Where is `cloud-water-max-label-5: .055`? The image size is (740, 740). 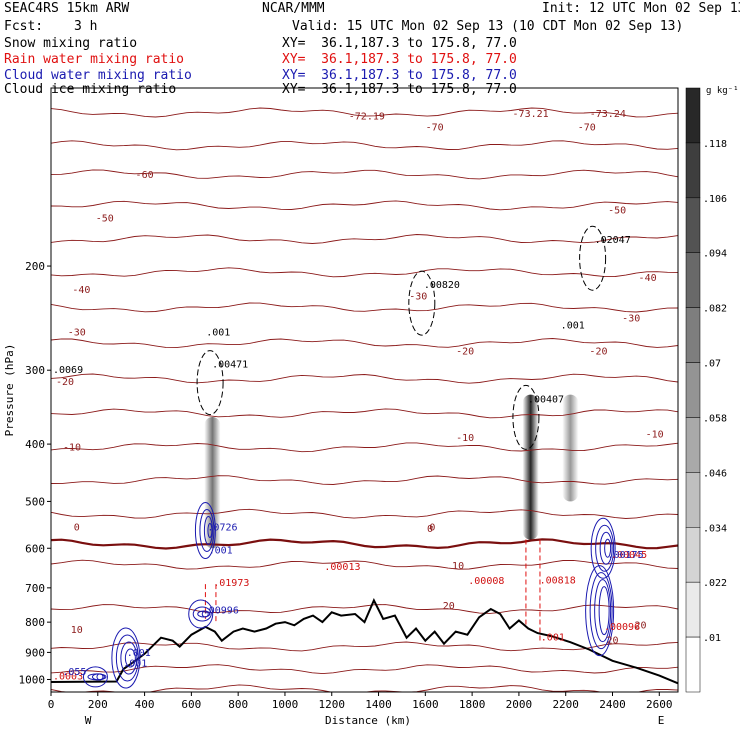 cloud-water-max-label-5: .055 is located at coordinates (74, 672).